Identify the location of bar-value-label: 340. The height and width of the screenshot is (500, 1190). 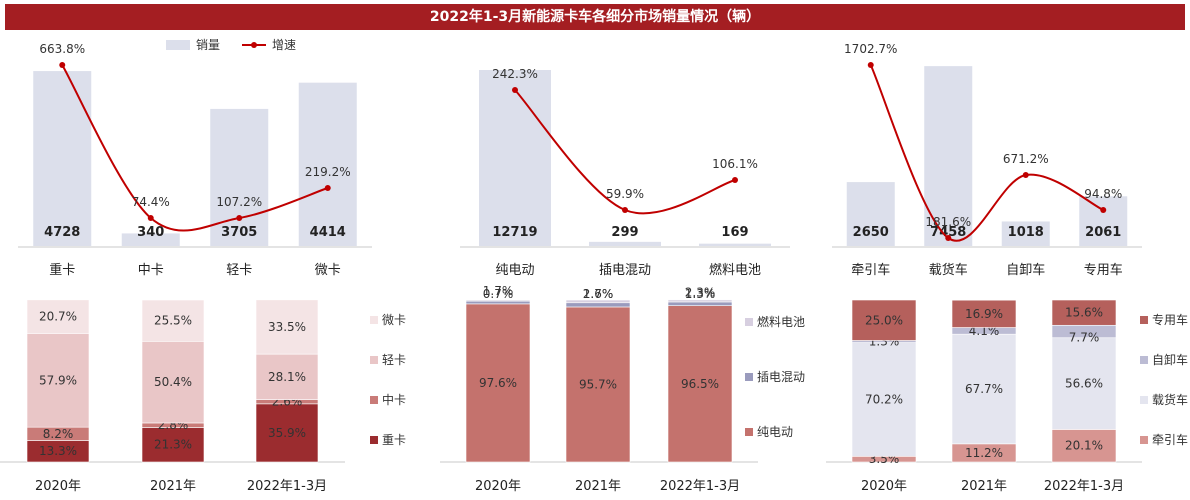
(150, 232).